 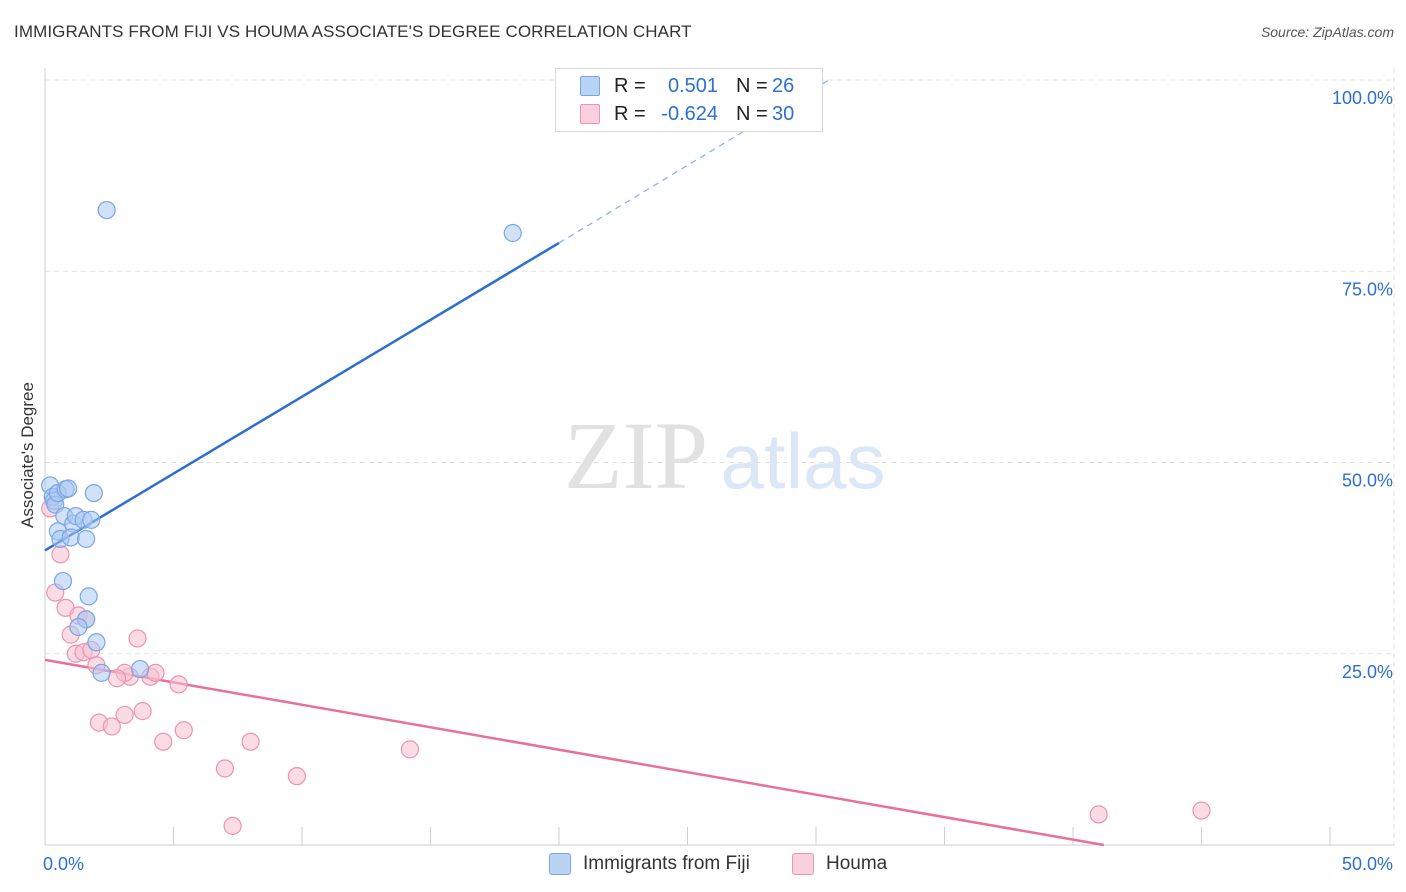 What do you see at coordinates (783, 113) in the screenshot?
I see `legend-n-value: 30` at bounding box center [783, 113].